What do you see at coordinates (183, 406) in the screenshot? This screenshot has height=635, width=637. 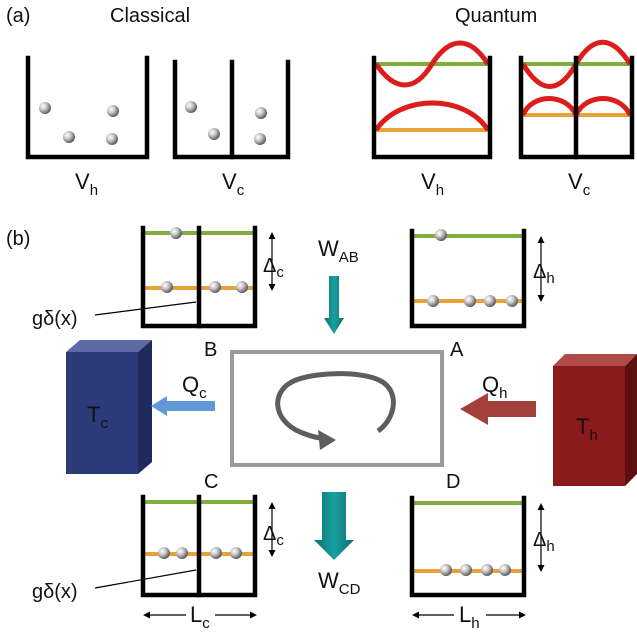 I see `heat-c-arrow` at bounding box center [183, 406].